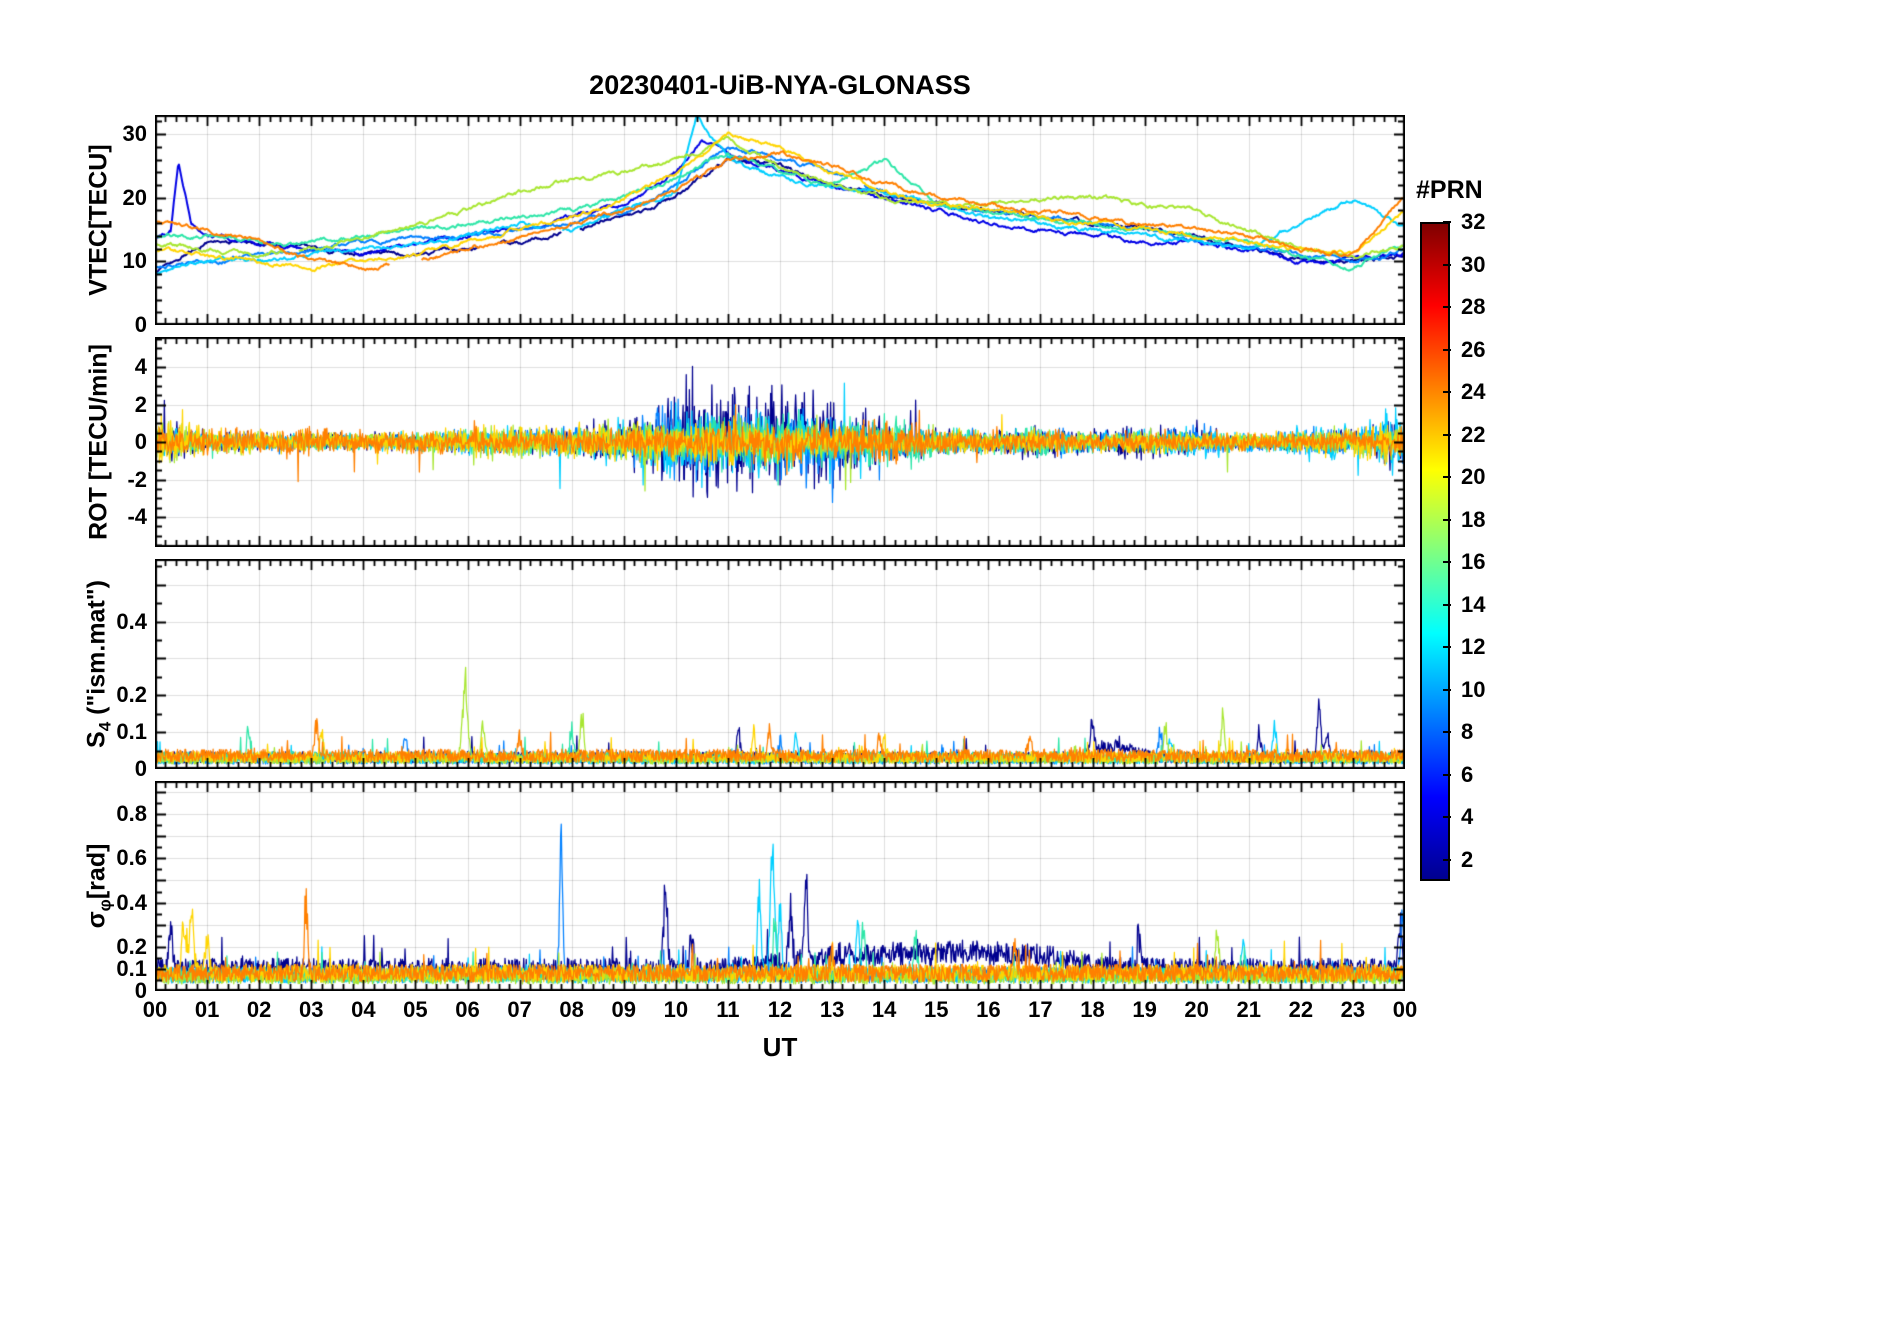 This screenshot has height=1330, width=1902. I want to click on colorbar-tick-label: 14, so click(1473, 604).